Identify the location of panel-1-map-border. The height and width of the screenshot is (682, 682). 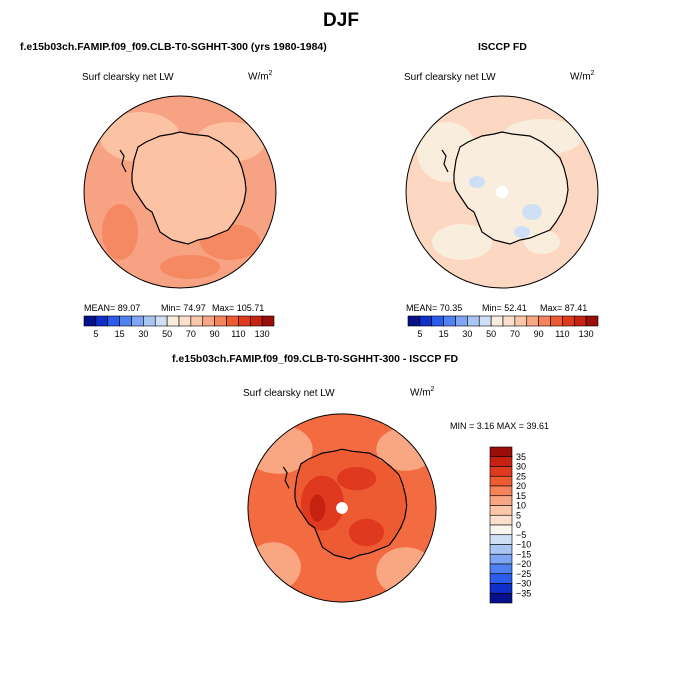
(180, 192).